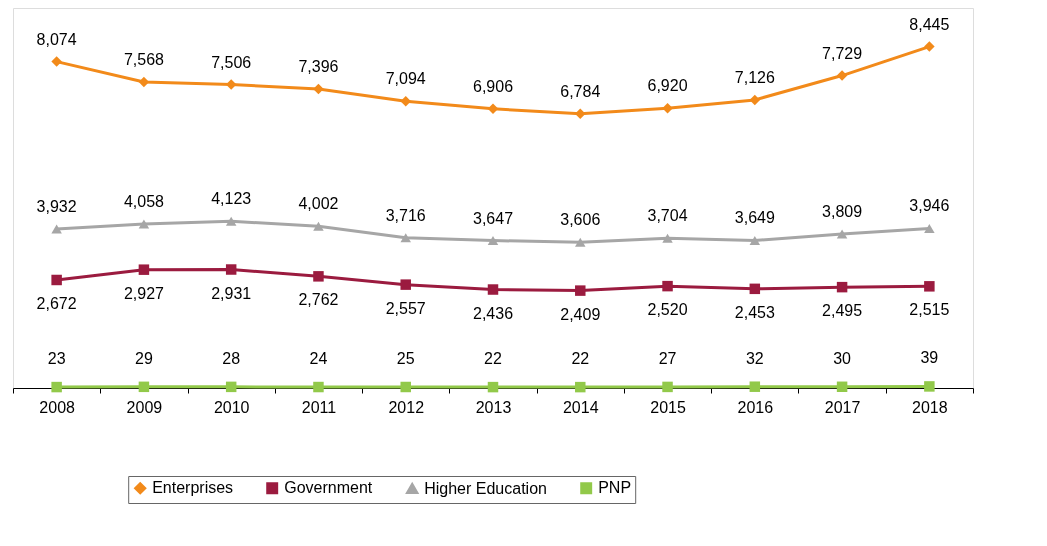 The height and width of the screenshot is (546, 1047). I want to click on data-label: 2,927, so click(144, 293).